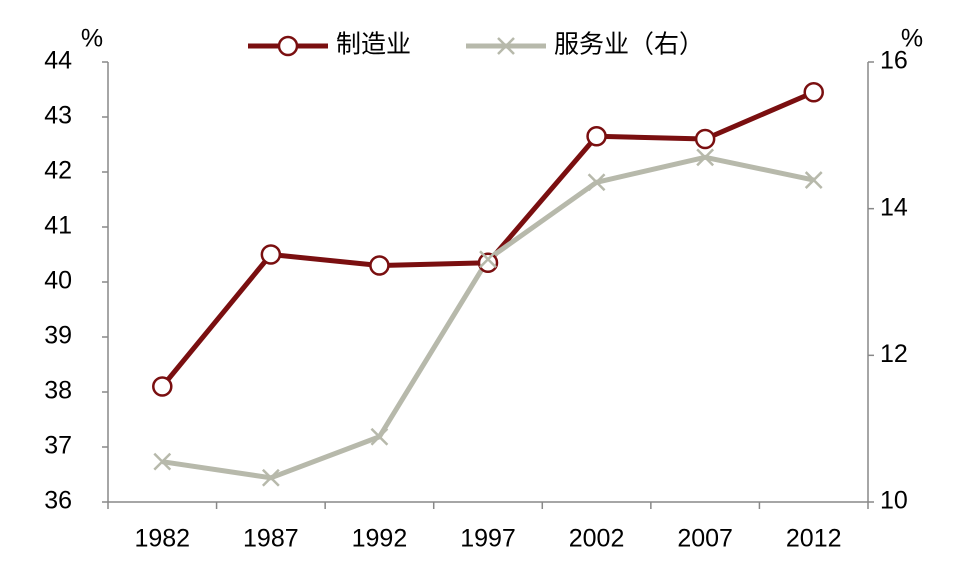 This screenshot has width=960, height=582. I want to click on x-tick-label: 1987, so click(271, 539).